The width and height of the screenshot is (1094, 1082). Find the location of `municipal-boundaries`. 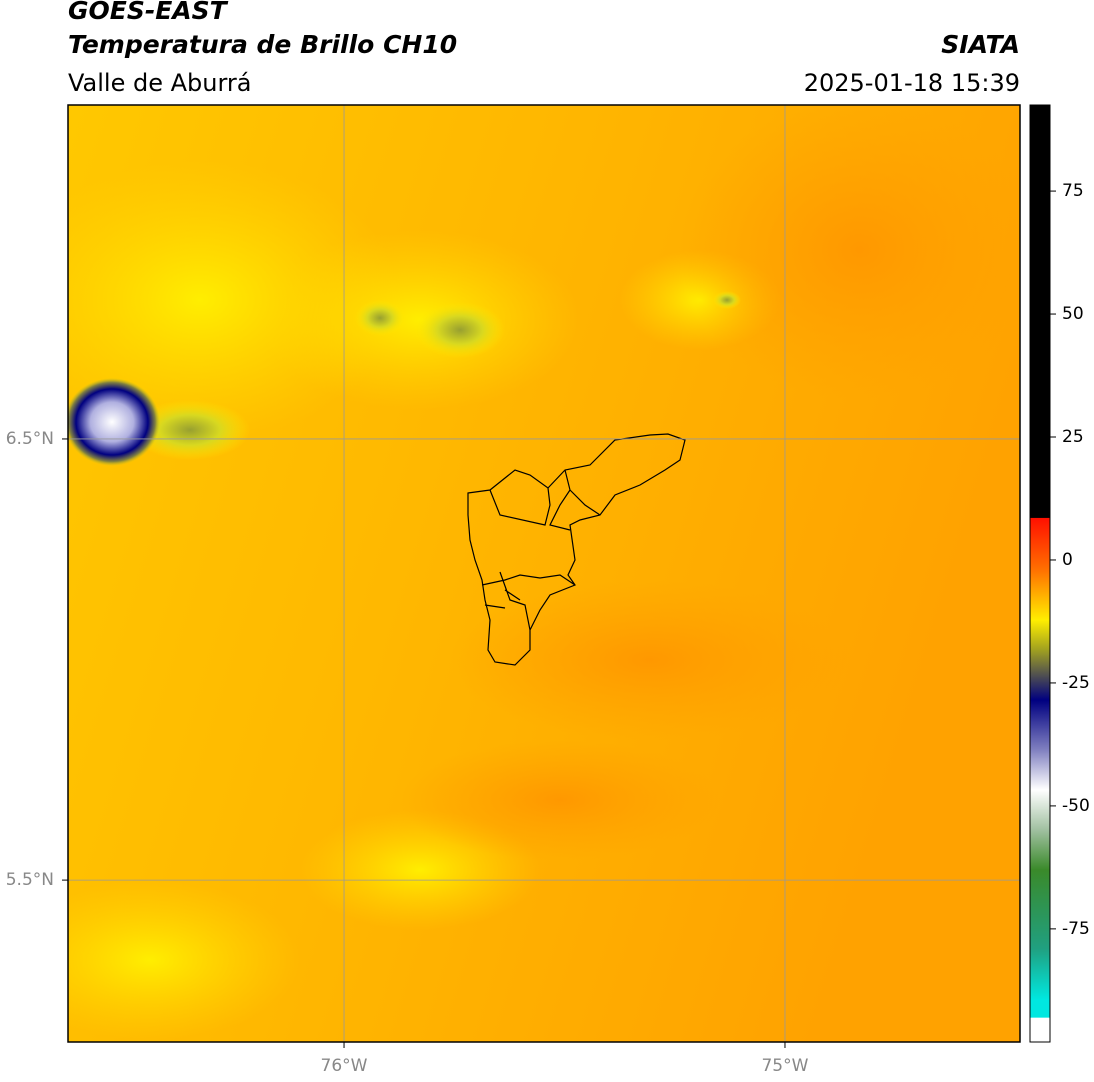

municipal-boundaries is located at coordinates (576, 549).